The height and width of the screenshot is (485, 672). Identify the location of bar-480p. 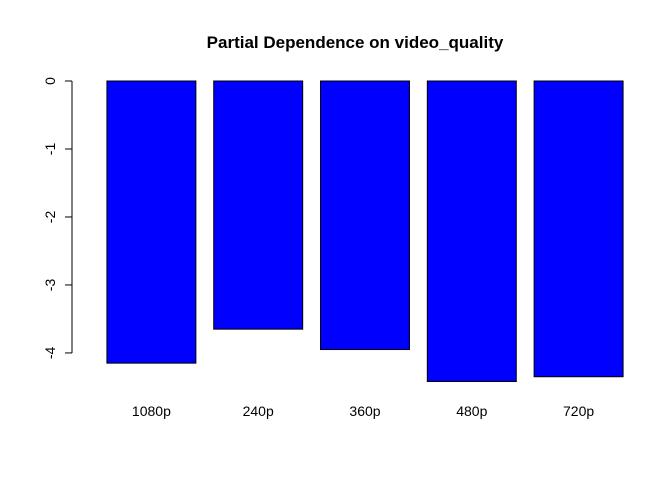
(471, 231).